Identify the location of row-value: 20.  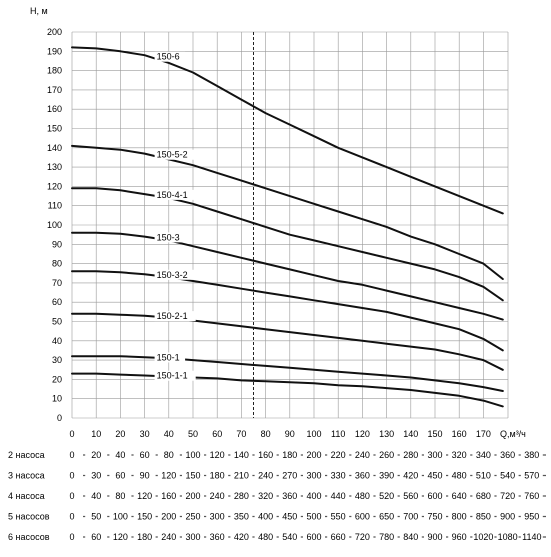
(96, 455).